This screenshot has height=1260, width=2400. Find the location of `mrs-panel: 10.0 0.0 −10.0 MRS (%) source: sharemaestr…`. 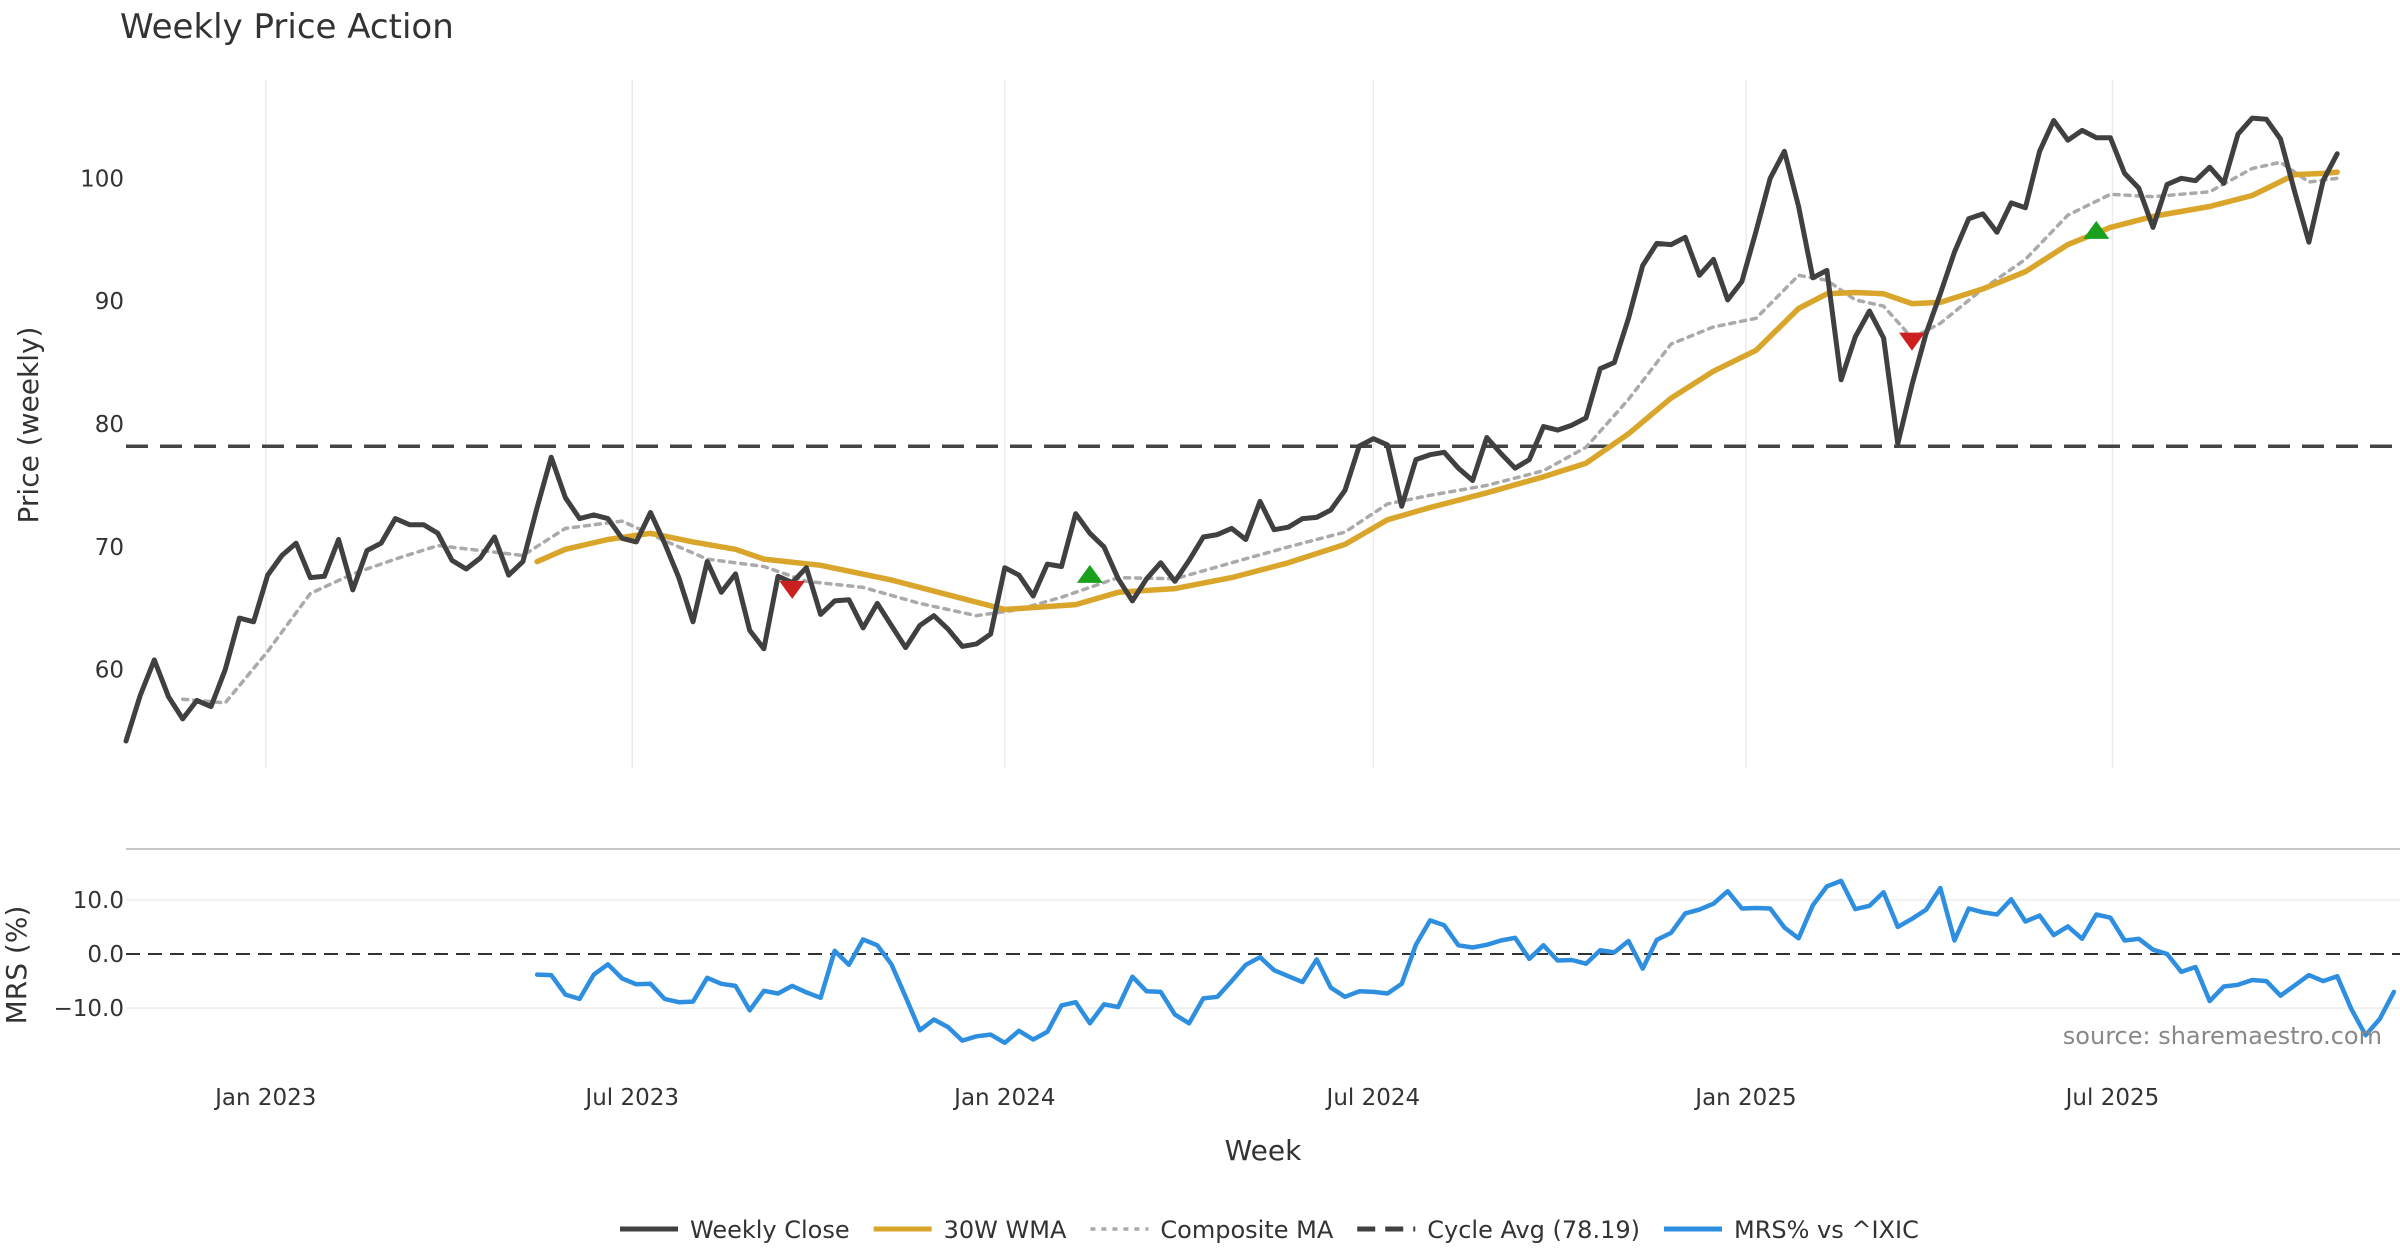

mrs-panel: 10.0 0.0 −10.0 MRS (%) source: sharemaestr… is located at coordinates (1200, 964).